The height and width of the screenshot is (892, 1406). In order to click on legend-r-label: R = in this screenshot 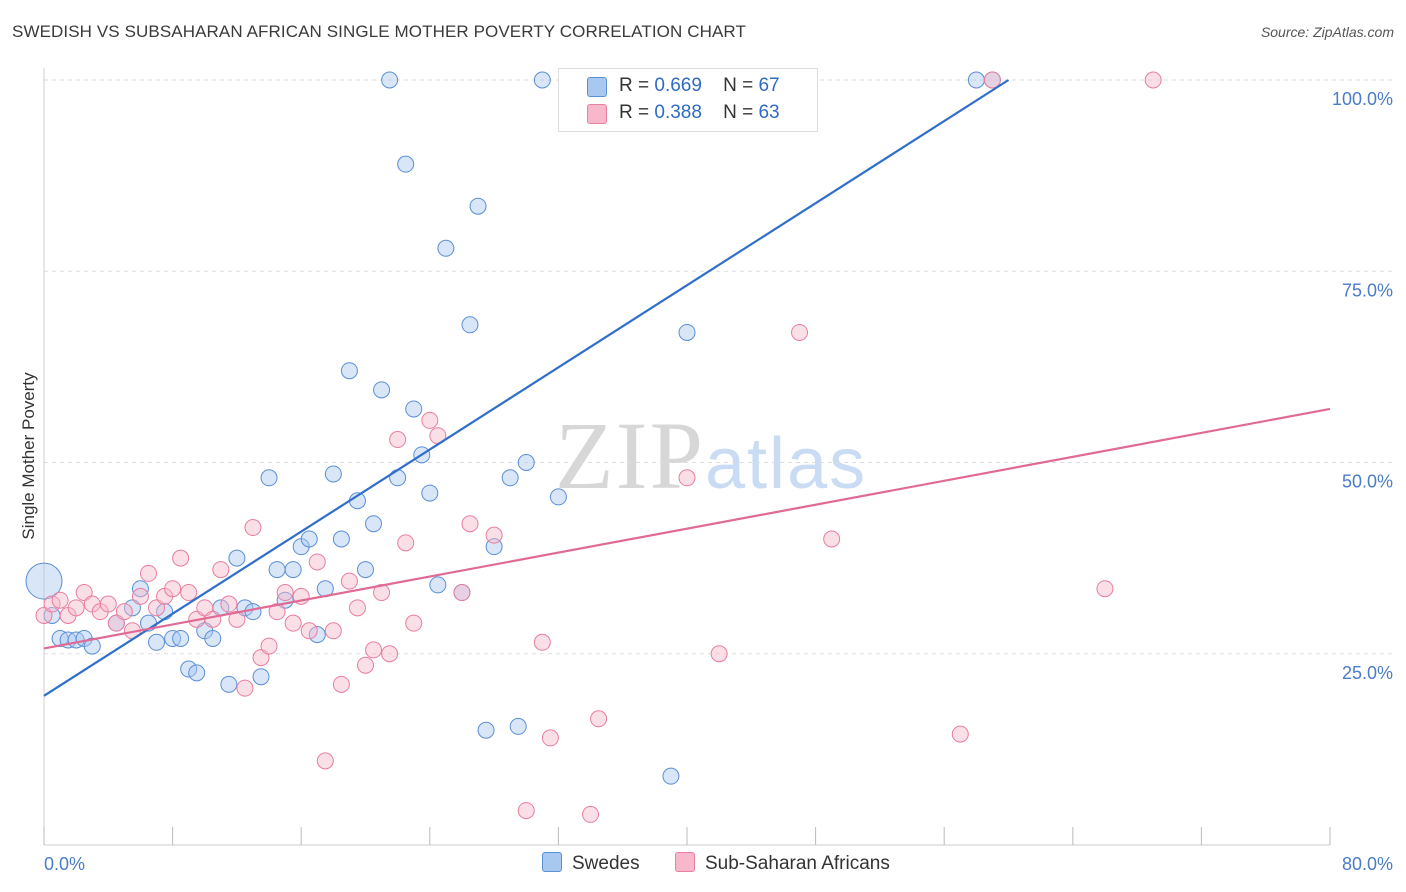, I will do `click(634, 112)`.